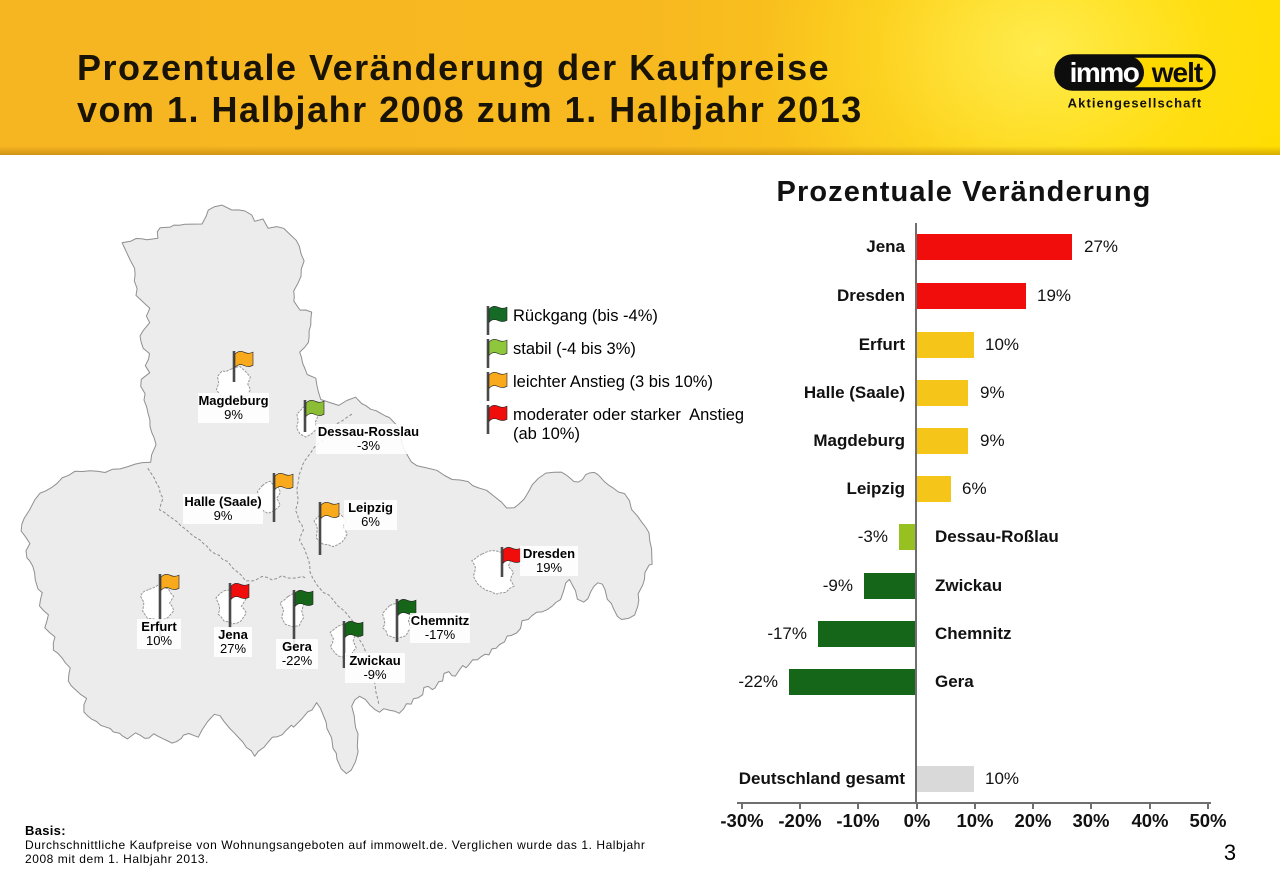  What do you see at coordinates (1135, 103) in the screenshot?
I see `svg-text: Aktiengesellschaft` at bounding box center [1135, 103].